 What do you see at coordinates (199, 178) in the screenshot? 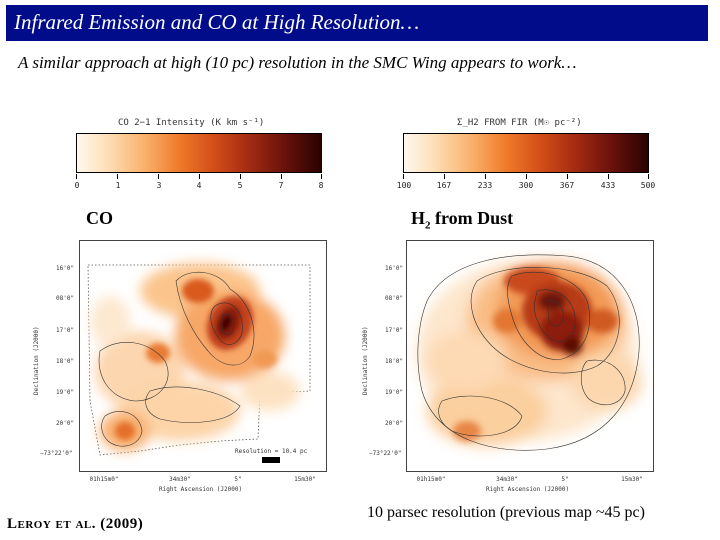
I see `co-colorbar-ticks` at bounding box center [199, 178].